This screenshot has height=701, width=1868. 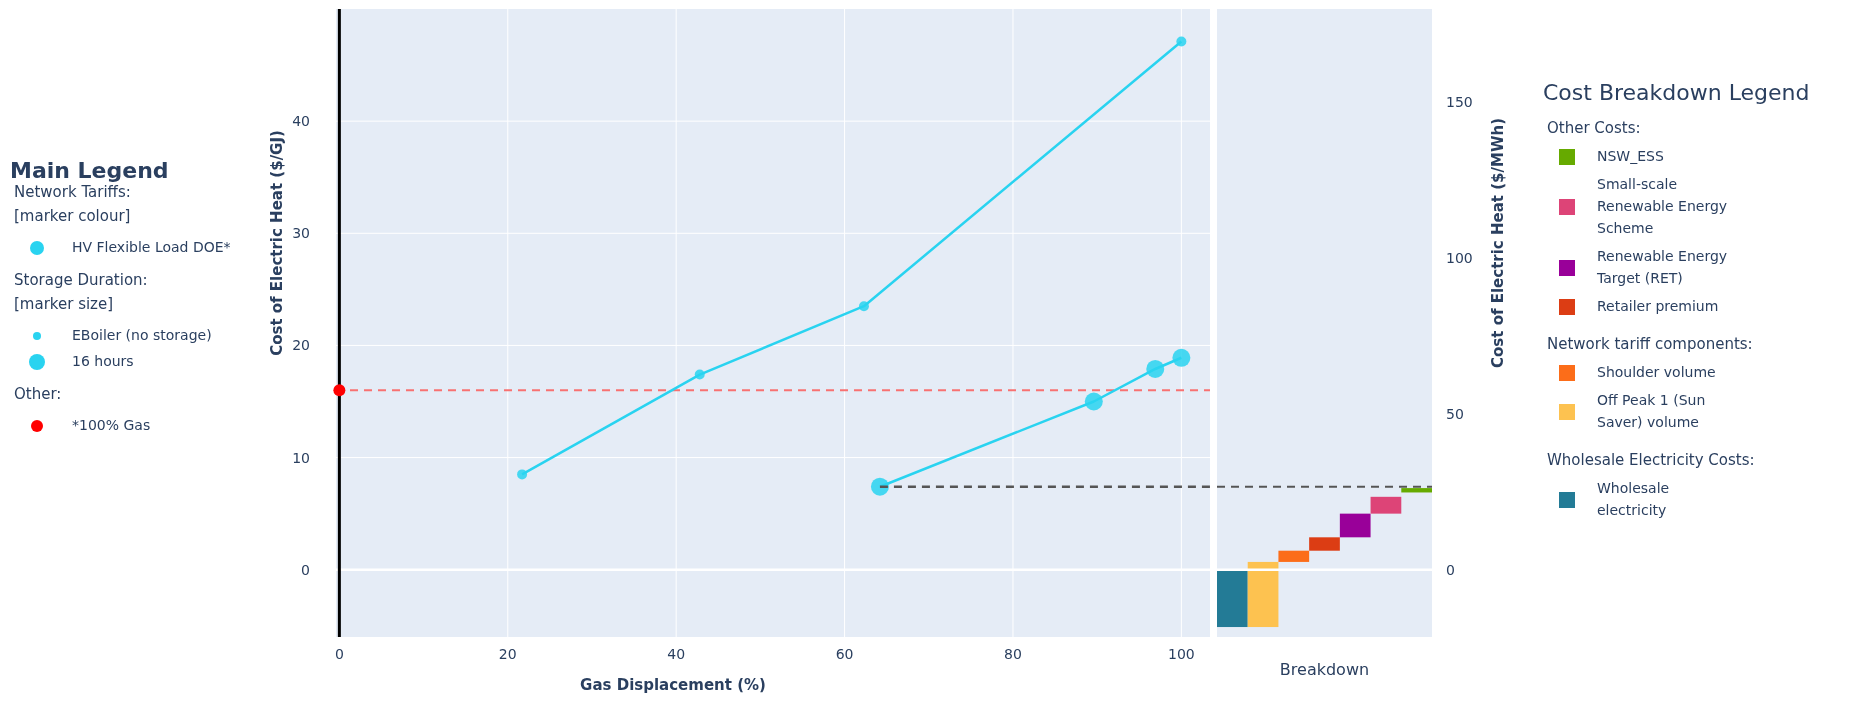 What do you see at coordinates (1662, 267) in the screenshot?
I see `legend-label: Renewable Energy Target (RET)` at bounding box center [1662, 267].